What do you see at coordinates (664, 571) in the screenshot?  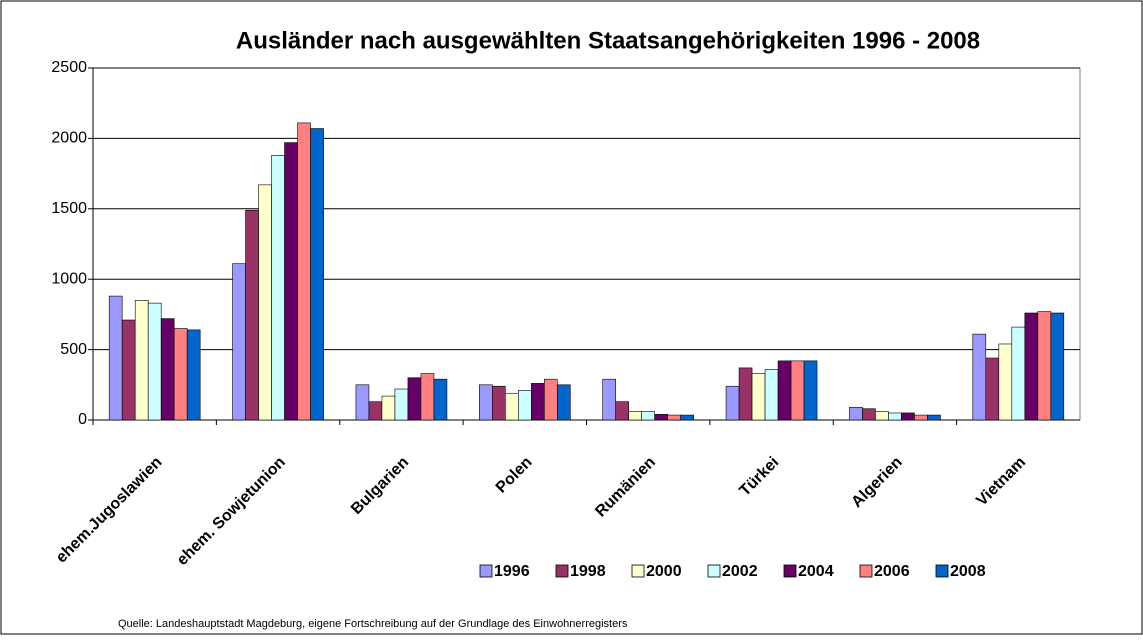 I see `legend-label: 2000` at bounding box center [664, 571].